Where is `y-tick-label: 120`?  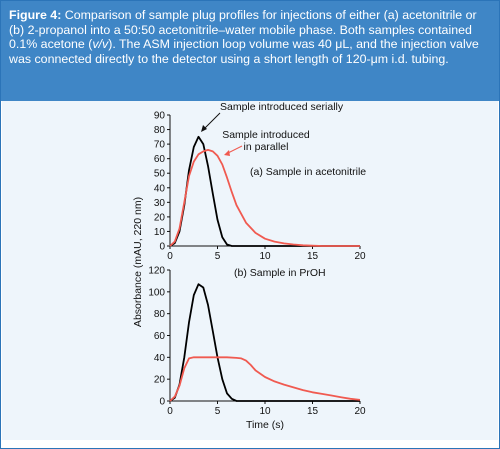
y-tick-label: 120 is located at coordinates (156, 271).